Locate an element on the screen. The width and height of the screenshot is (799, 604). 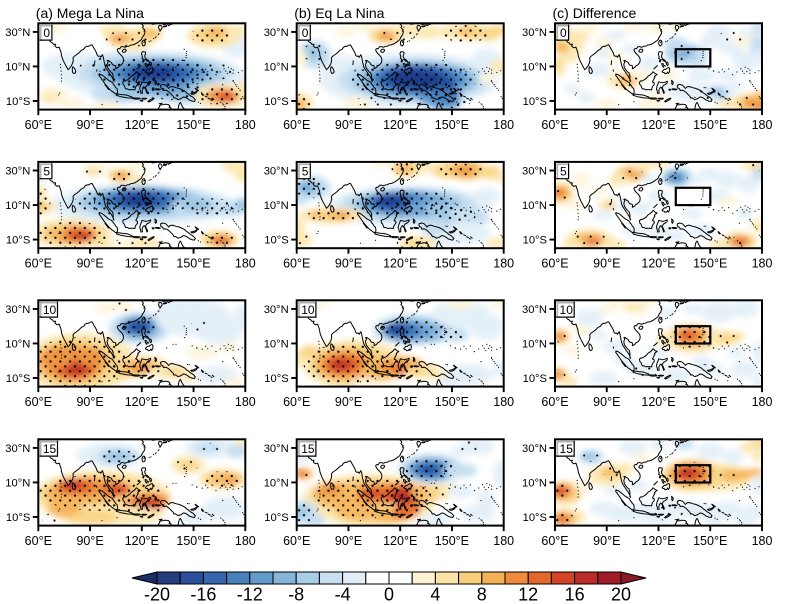
svg-text: 20 is located at coordinates (621, 594).